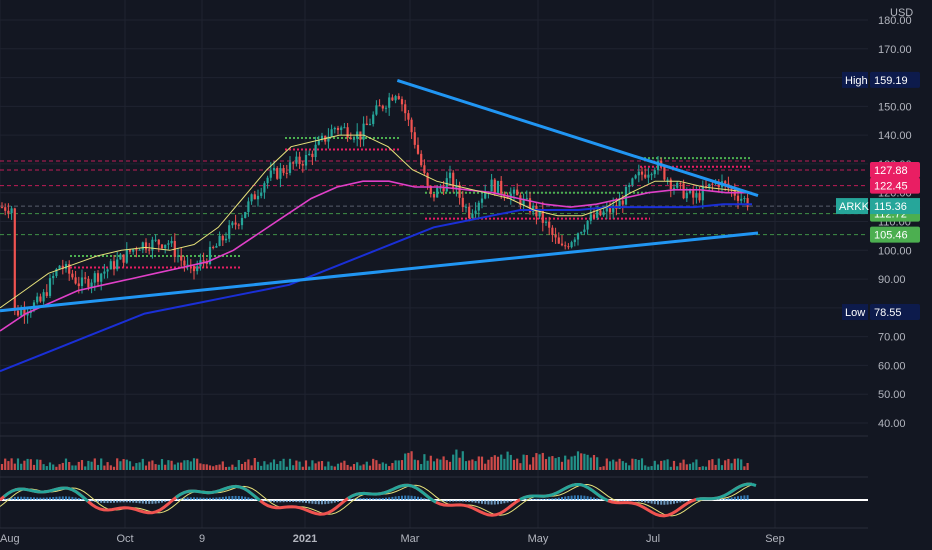  Describe the element at coordinates (392, 539) in the screenshot. I see `time-axis: Aug Oct 9 2021 Mar May Jul Sep` at that location.